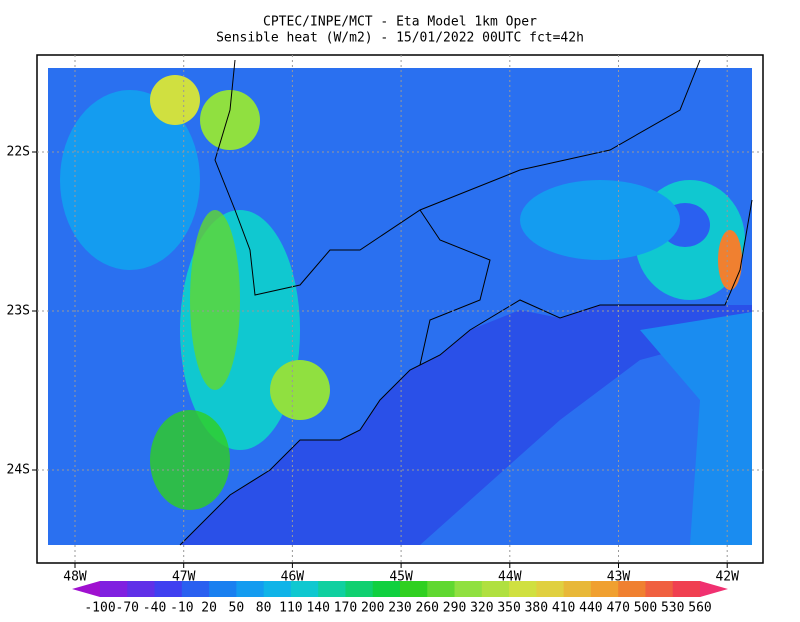 The height and width of the screenshot is (622, 800). I want to click on colorbar-label: 410, so click(563, 608).